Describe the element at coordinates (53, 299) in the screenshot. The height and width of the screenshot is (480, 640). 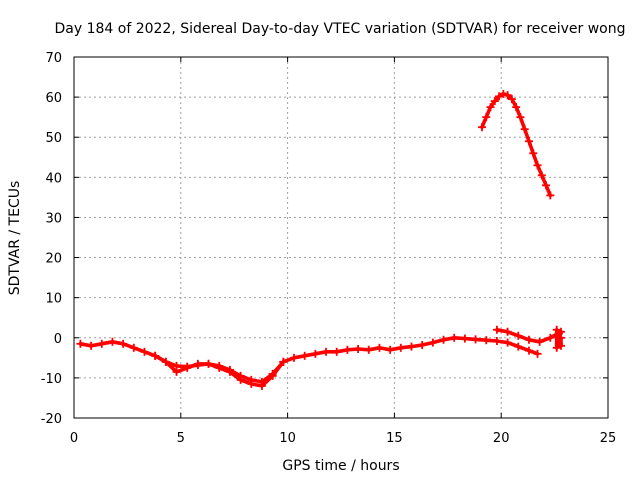
I see `y-tick-label: 10` at that location.